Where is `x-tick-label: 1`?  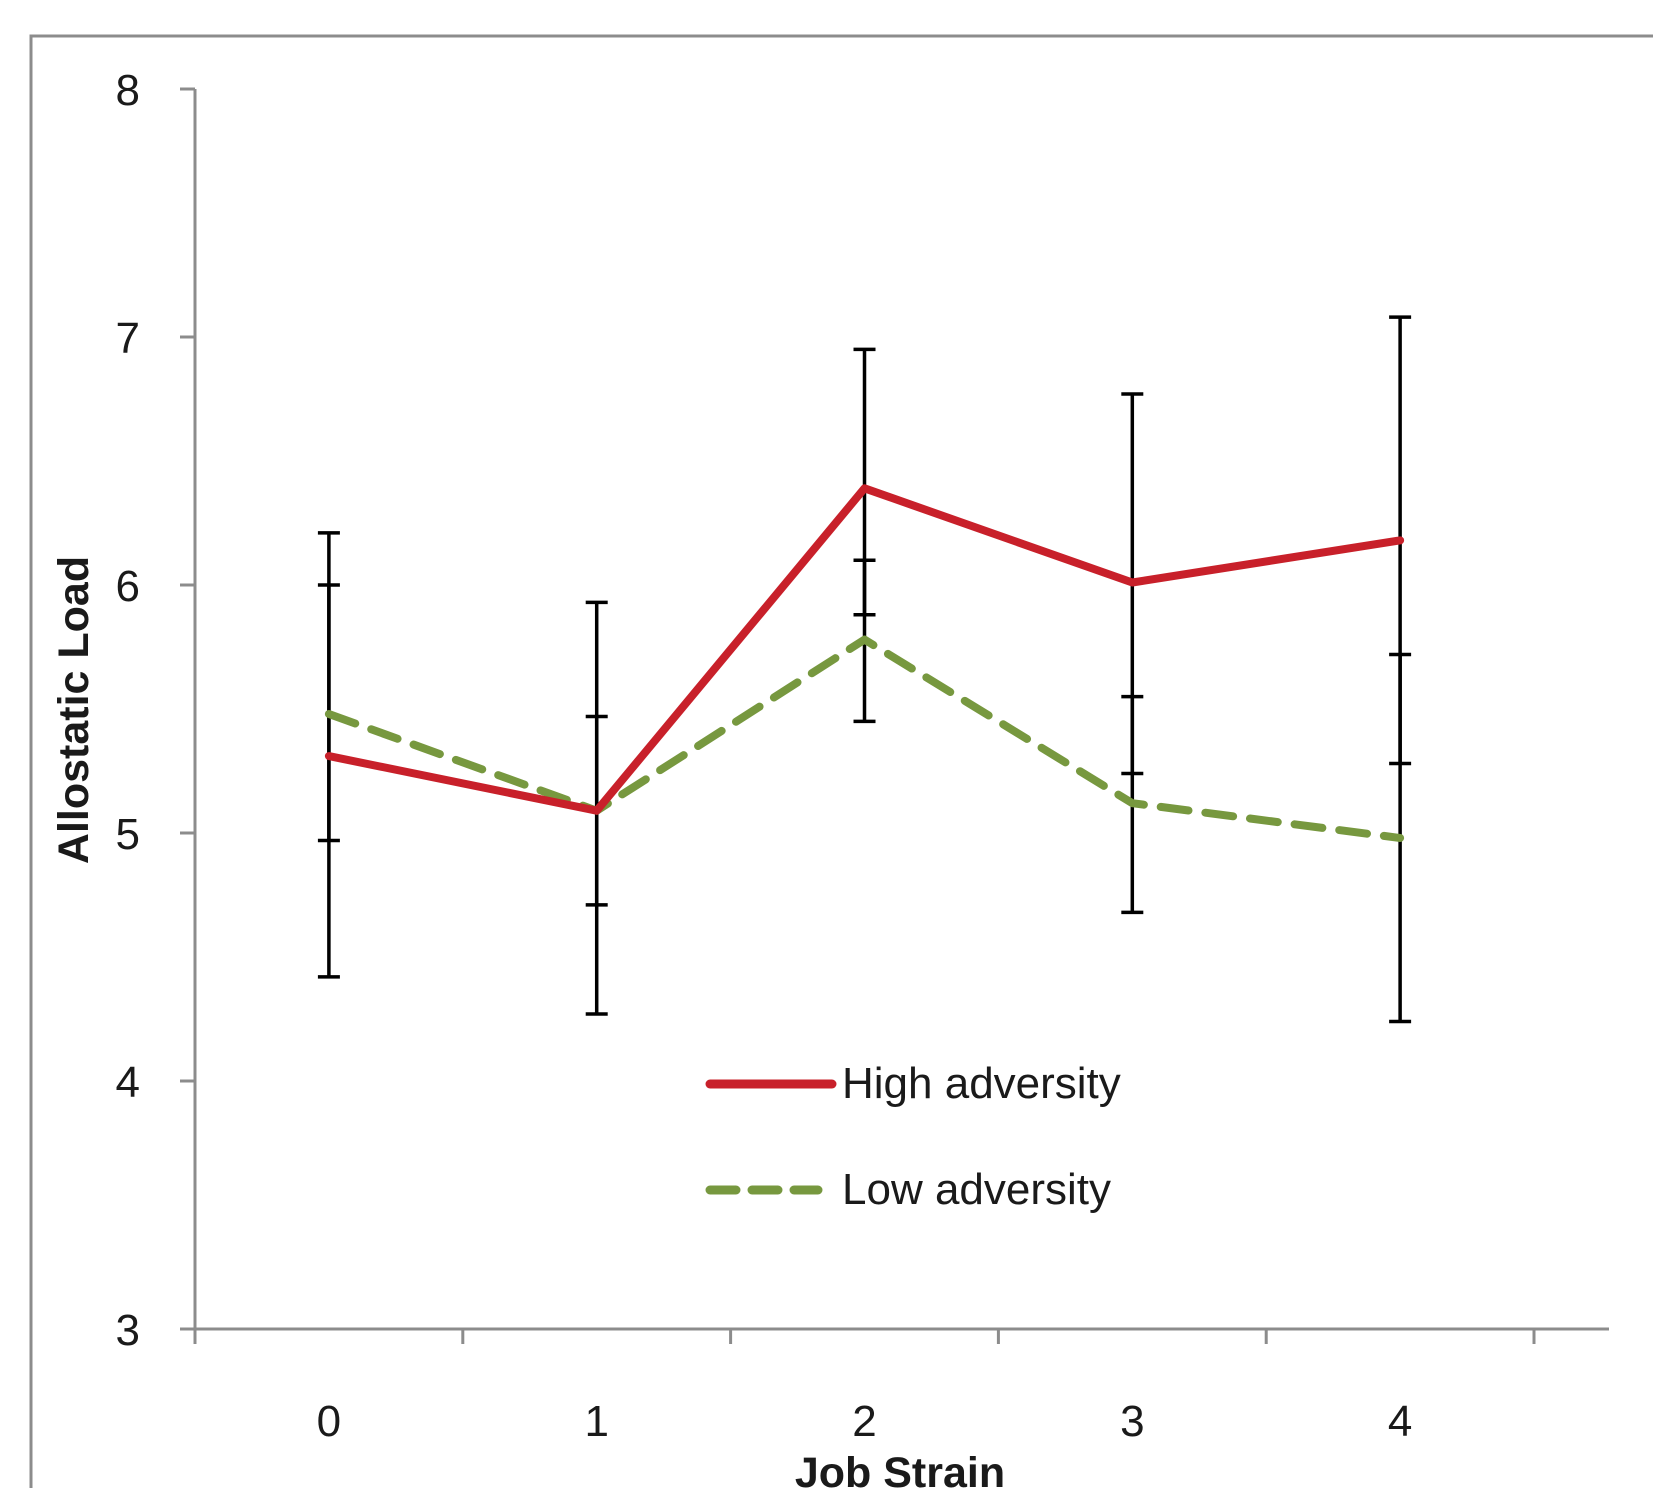 x-tick-label: 1 is located at coordinates (596, 1421).